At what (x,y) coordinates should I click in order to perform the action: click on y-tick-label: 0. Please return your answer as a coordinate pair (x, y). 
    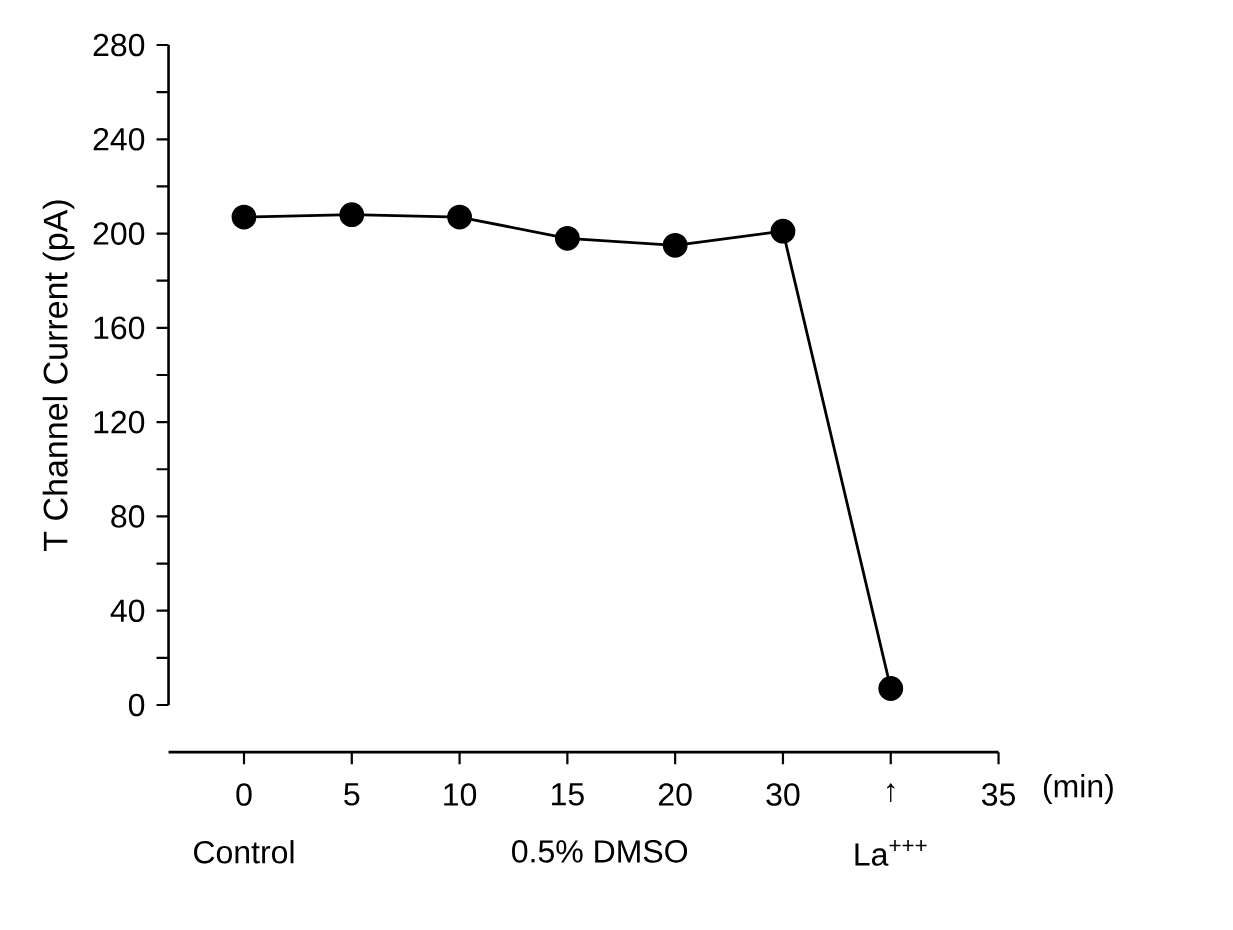
    Looking at the image, I should click on (136, 705).